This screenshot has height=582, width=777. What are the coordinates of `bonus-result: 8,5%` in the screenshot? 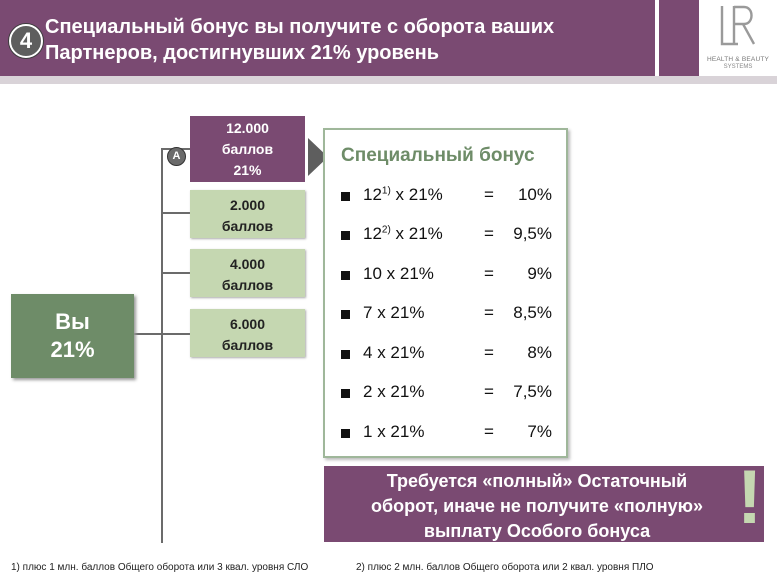 It's located at (532, 312).